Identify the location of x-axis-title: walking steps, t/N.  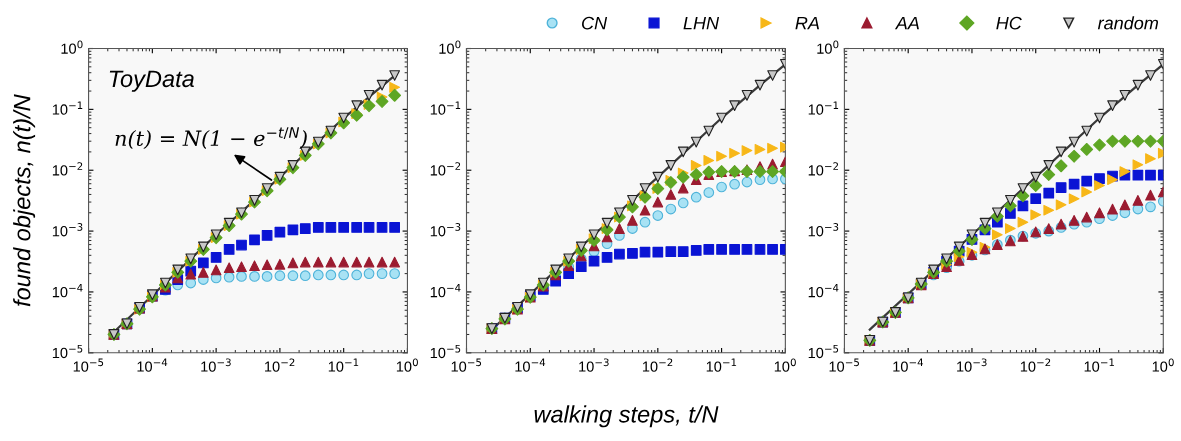
(626, 416).